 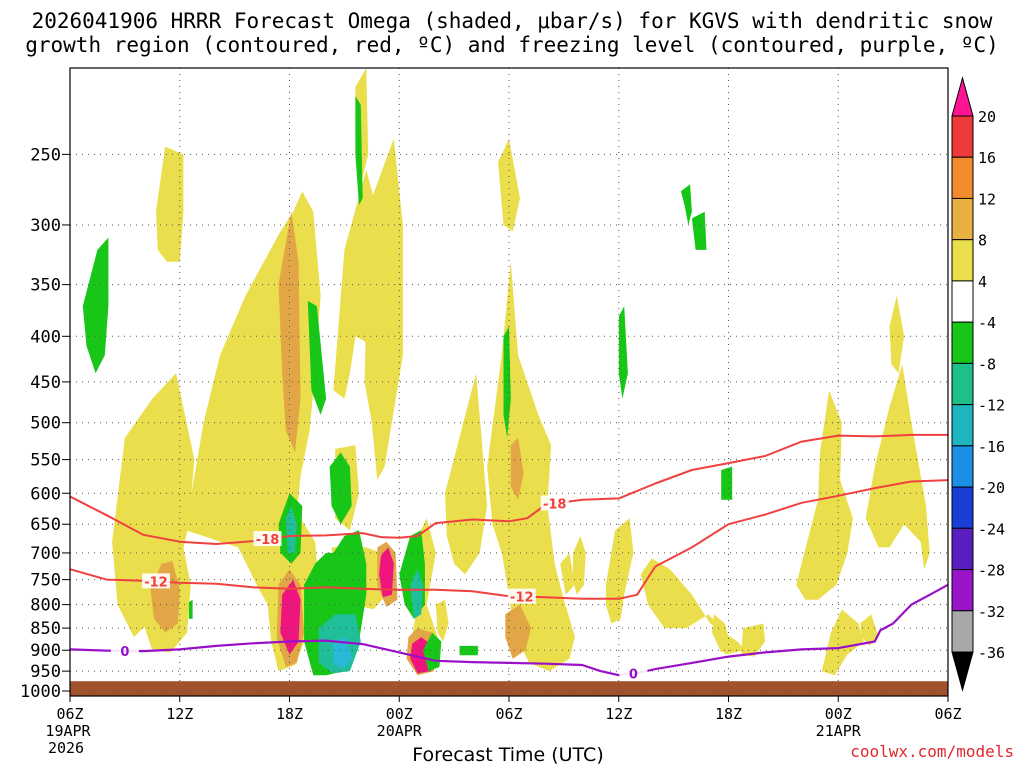 I want to click on y-tick-label: 800, so click(x=45, y=606).